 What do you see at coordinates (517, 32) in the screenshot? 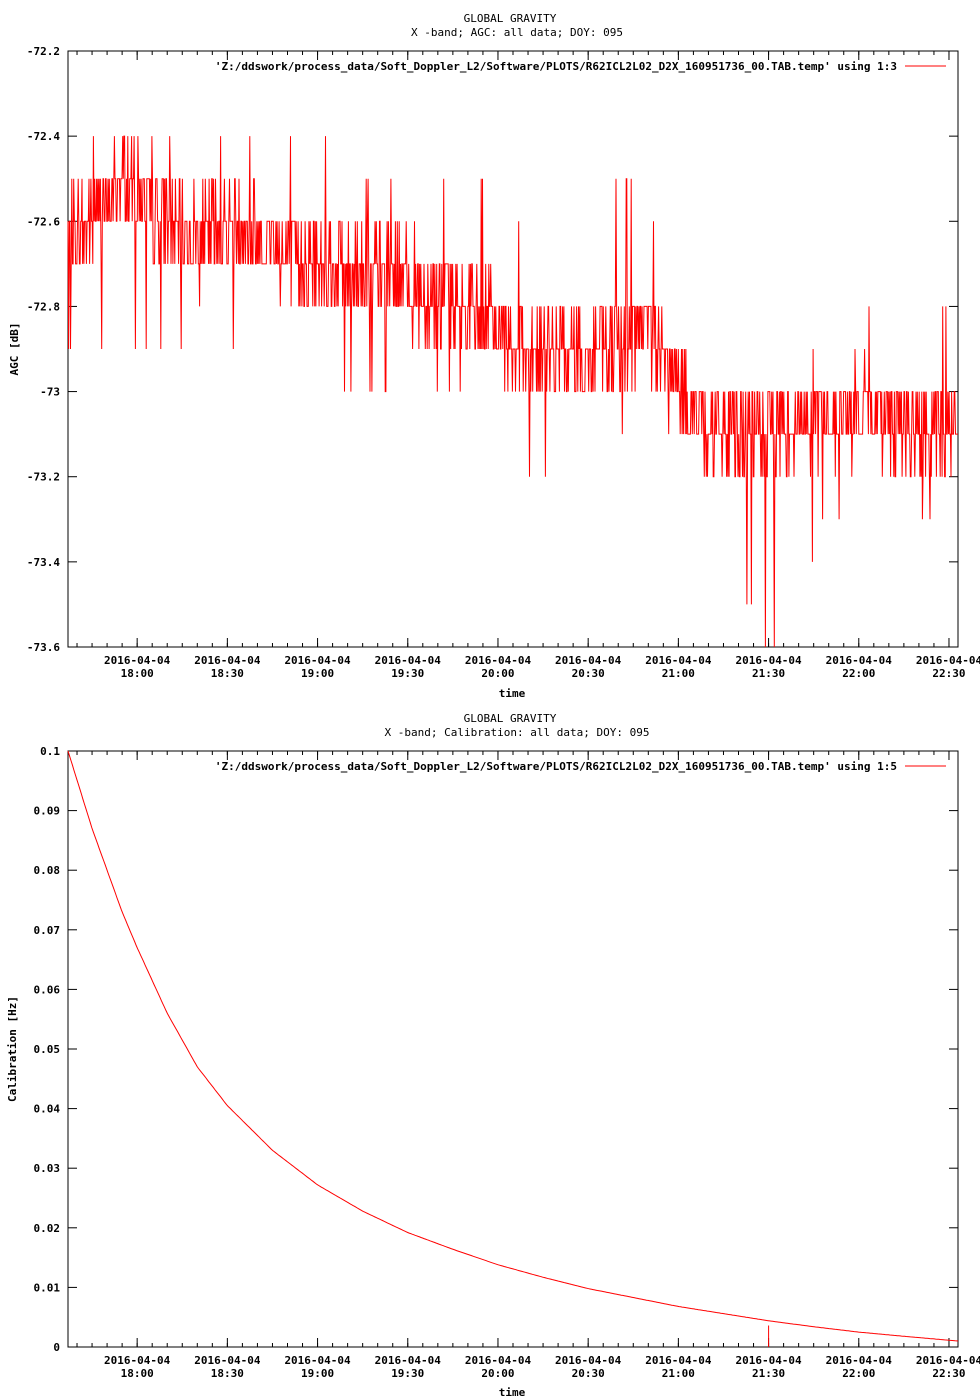
I see `agc-subtitle: X -band; AGC: all data; DOY: 095` at bounding box center [517, 32].